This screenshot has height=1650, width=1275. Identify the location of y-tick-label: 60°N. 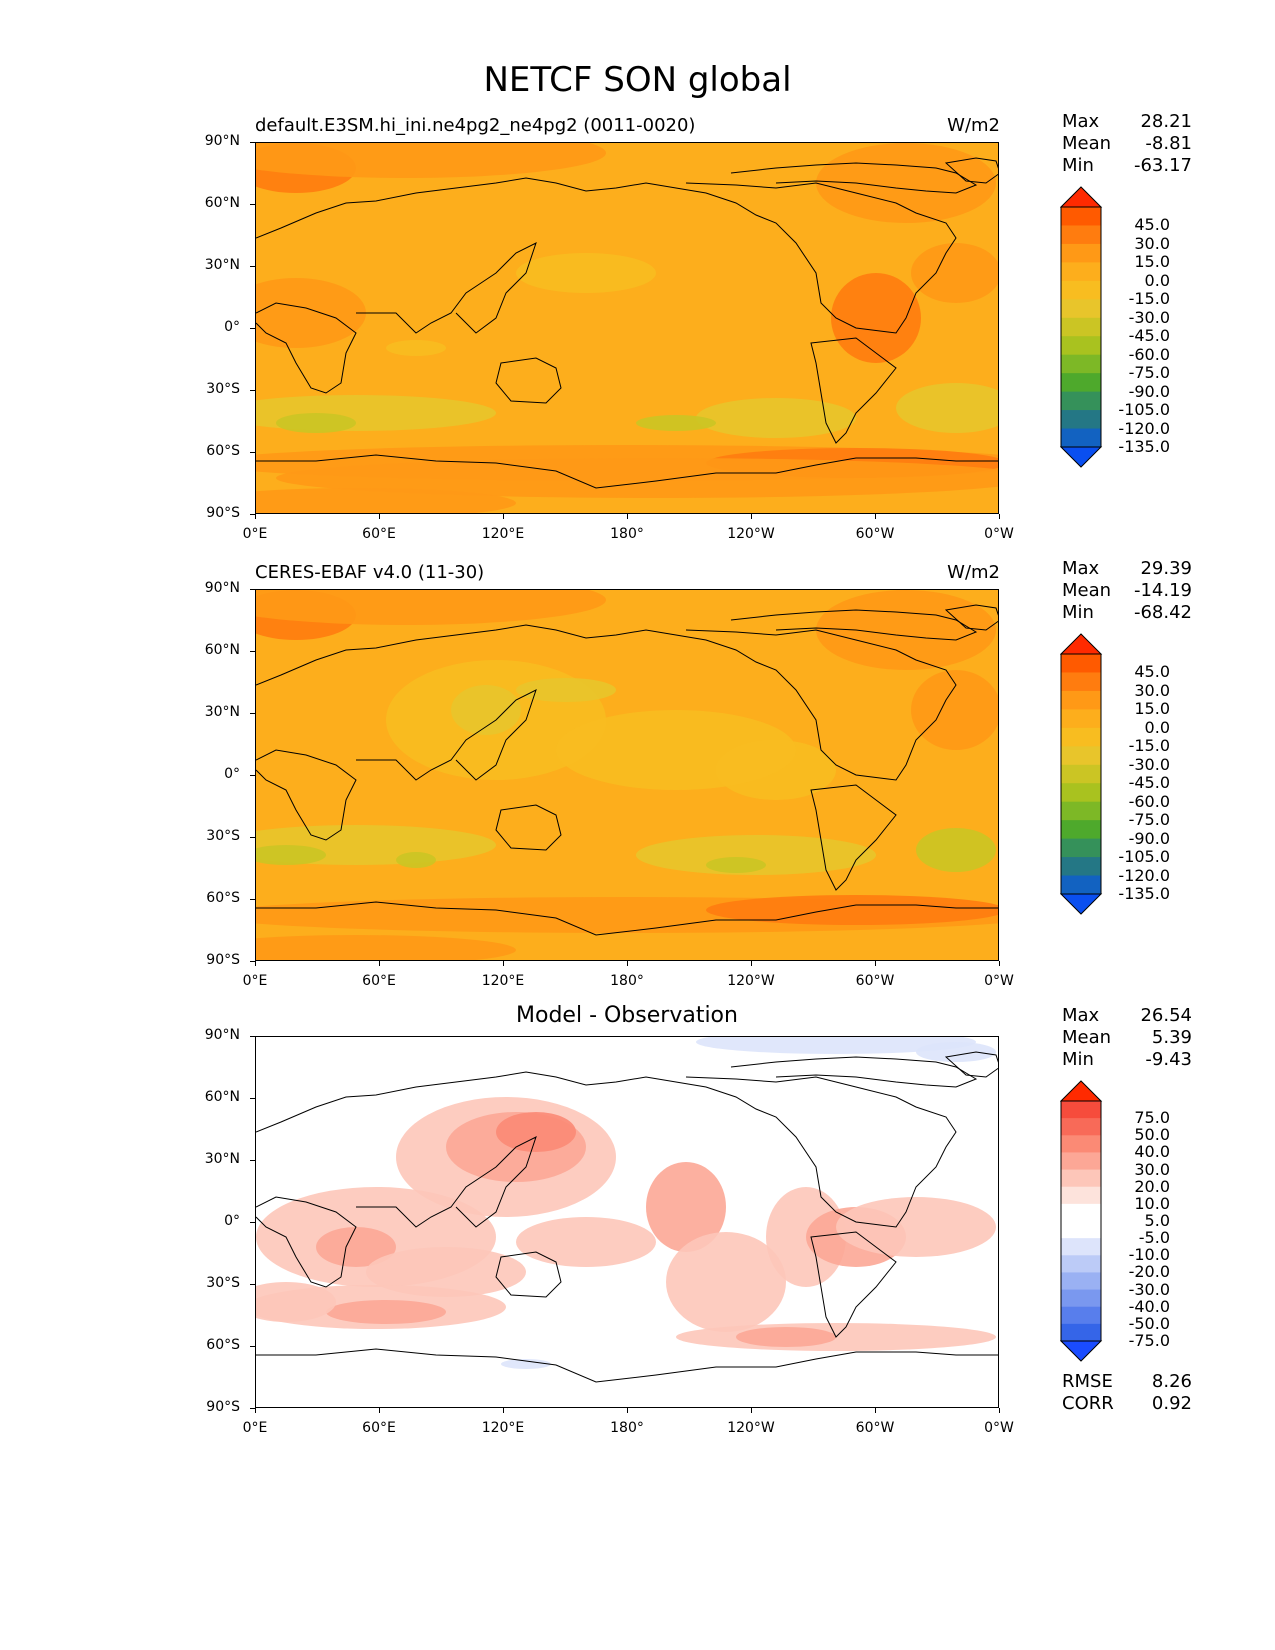
(222, 1097).